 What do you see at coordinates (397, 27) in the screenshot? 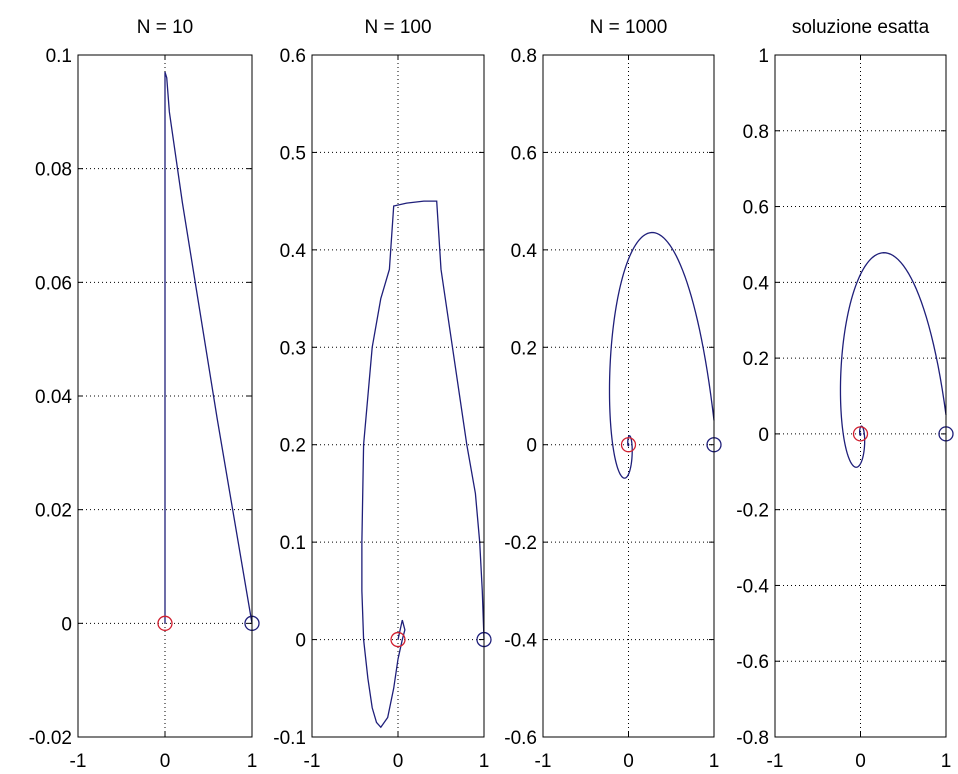
I see `subplot-title: N = 100` at bounding box center [397, 27].